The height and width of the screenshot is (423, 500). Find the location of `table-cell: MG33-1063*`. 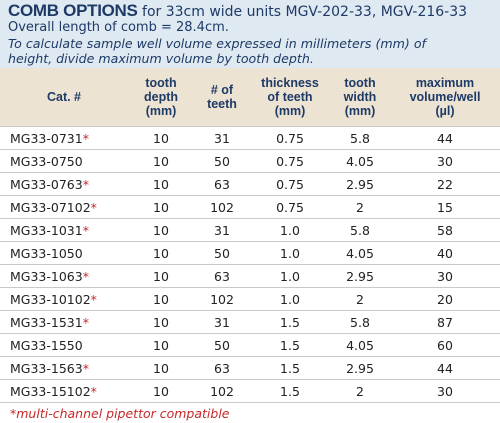

table-cell: MG33-1063* is located at coordinates (64, 276).